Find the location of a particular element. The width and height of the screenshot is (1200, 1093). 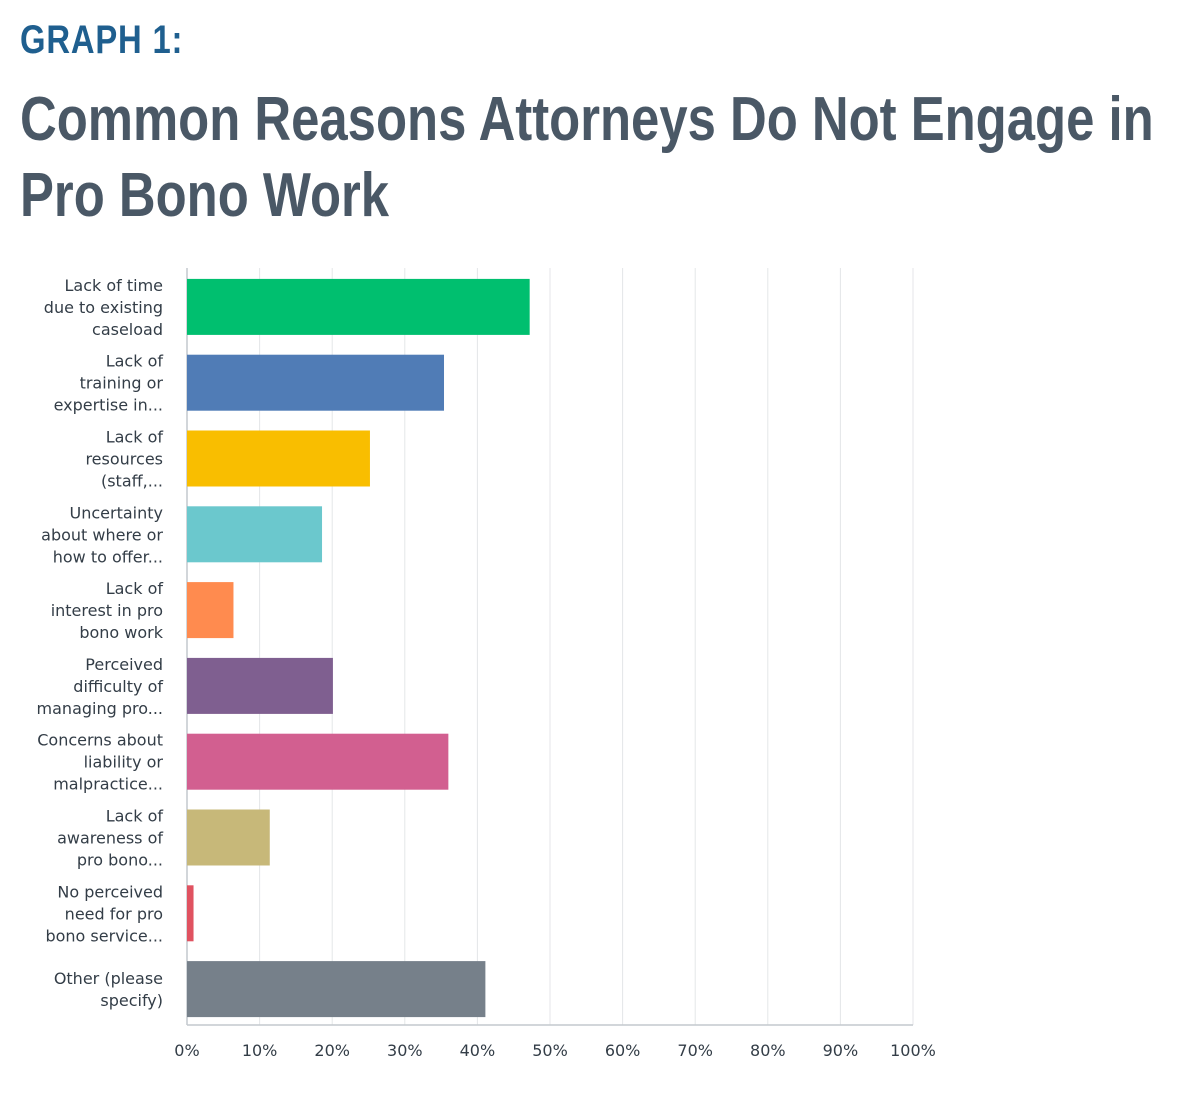

x-tick-label: 80% is located at coordinates (768, 1050).